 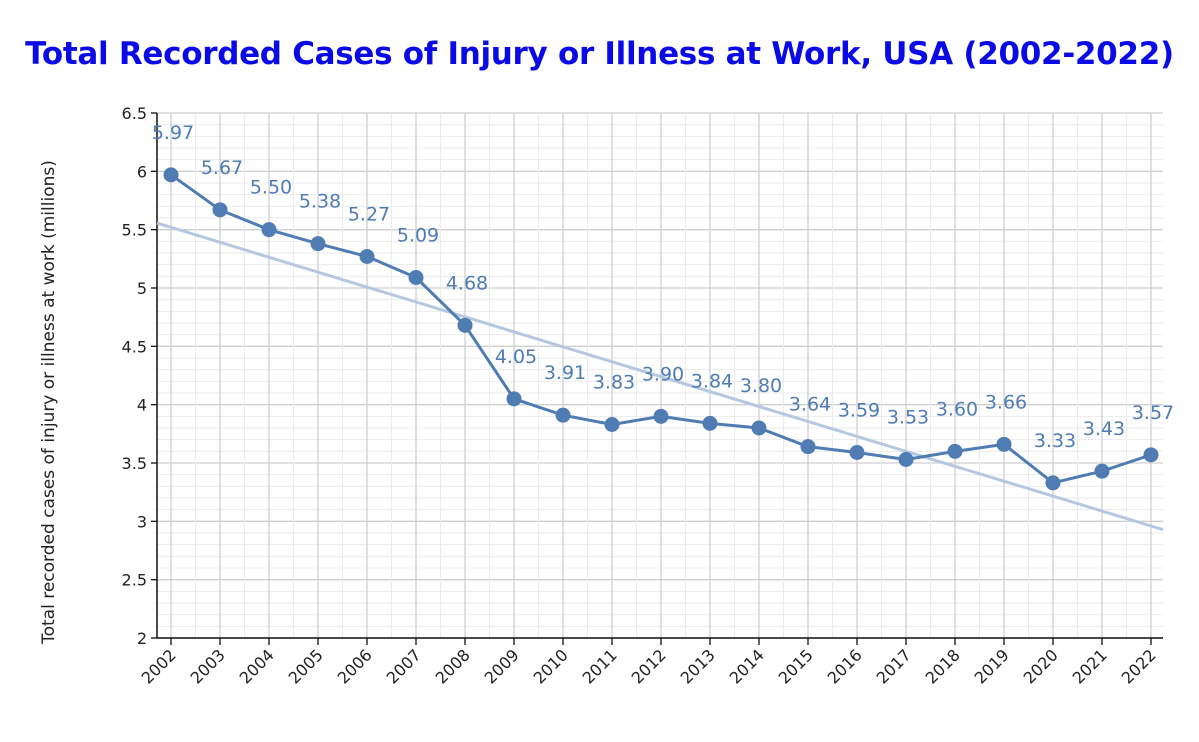 I want to click on y-tick-label: 6, so click(x=142, y=171).